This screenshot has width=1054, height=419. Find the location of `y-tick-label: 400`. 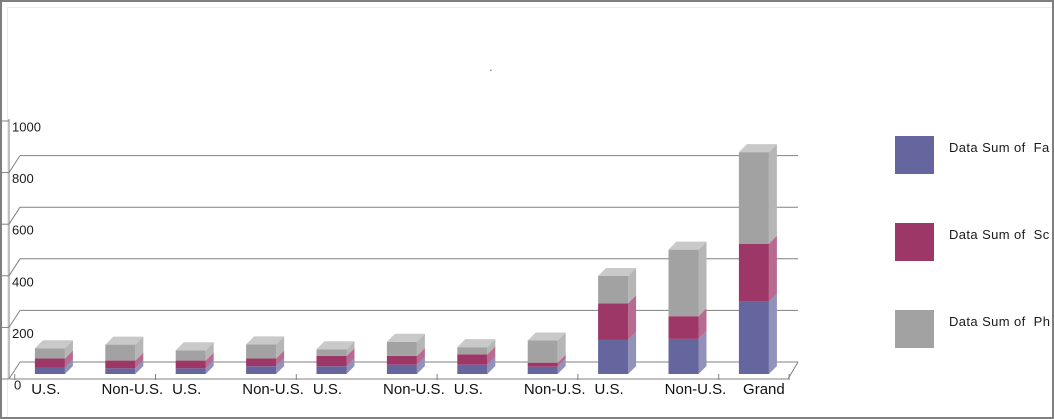

y-tick-label: 400 is located at coordinates (23, 281).